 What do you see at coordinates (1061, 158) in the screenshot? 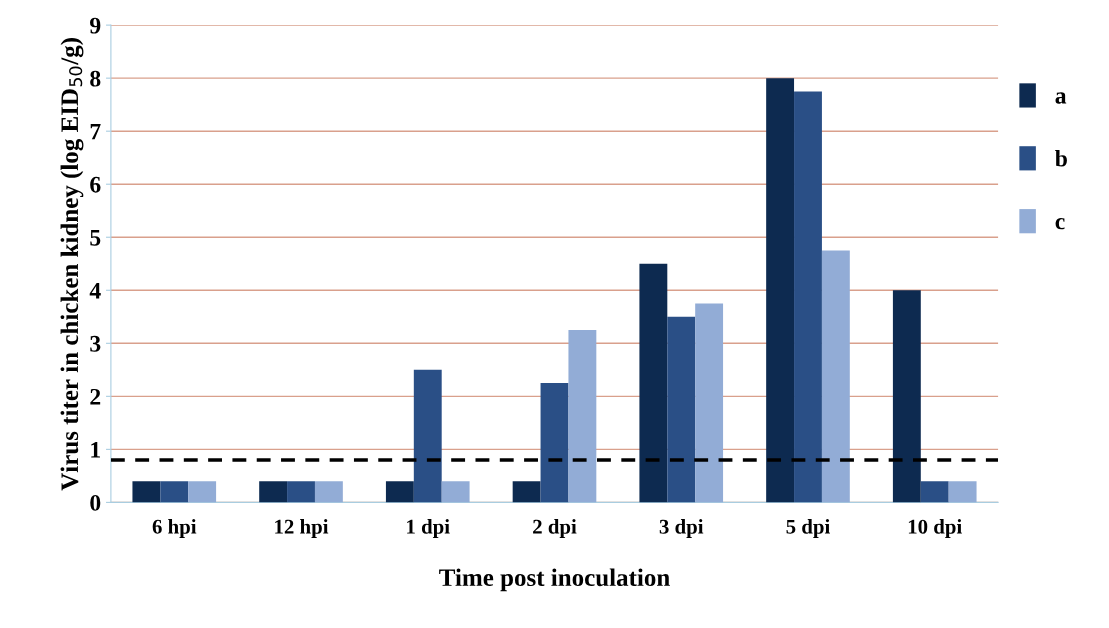
I see `legend-label: b` at bounding box center [1061, 158].